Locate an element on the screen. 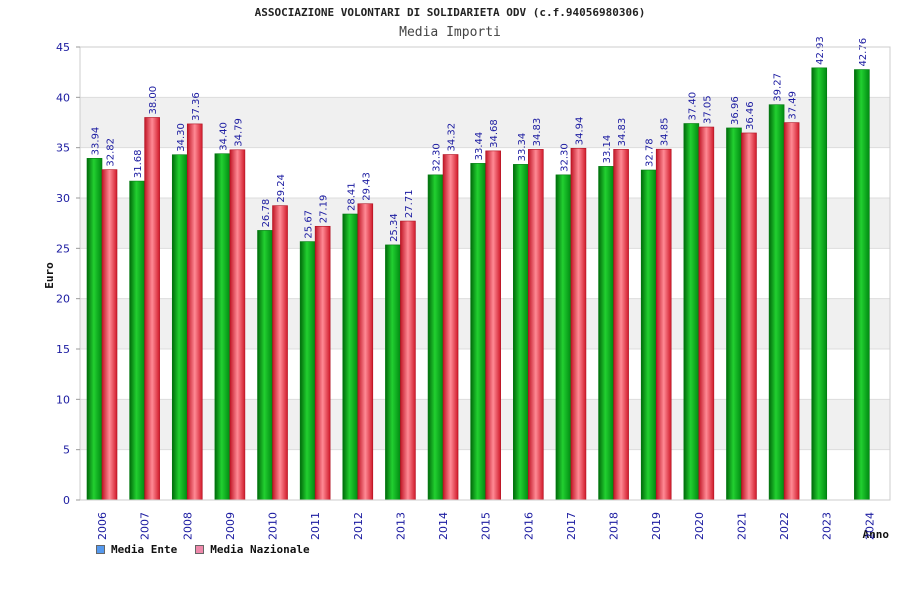 This screenshot has width=900, height=600. data-label: 27.19 is located at coordinates (324, 209).